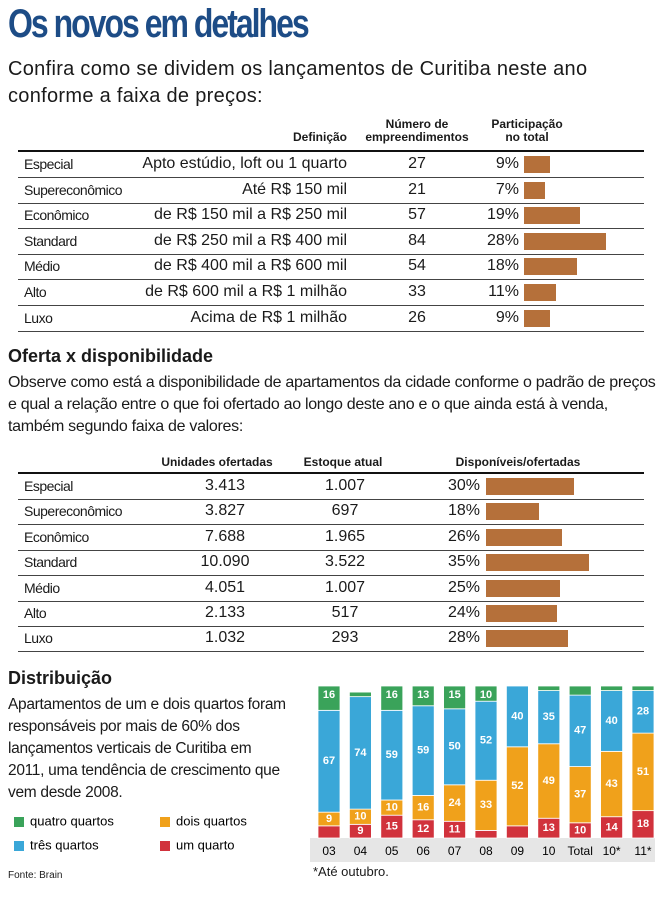 This screenshot has width=660, height=905. Describe the element at coordinates (345, 485) in the screenshot. I see `stock: 1.007` at that location.